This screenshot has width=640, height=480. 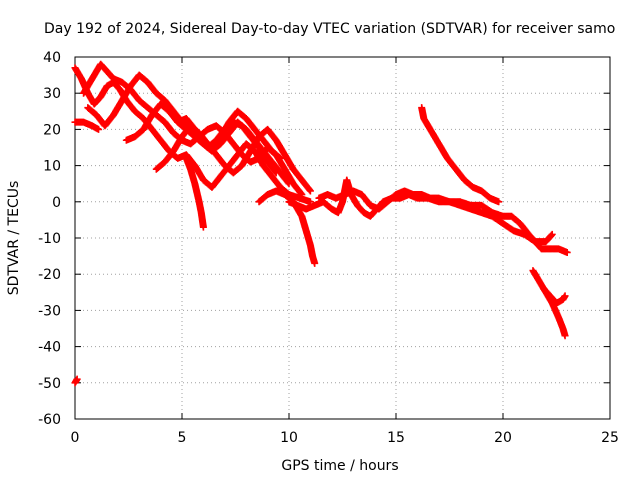 I want to click on y-axis-label: SDTVAR / TECUs, so click(x=14, y=238).